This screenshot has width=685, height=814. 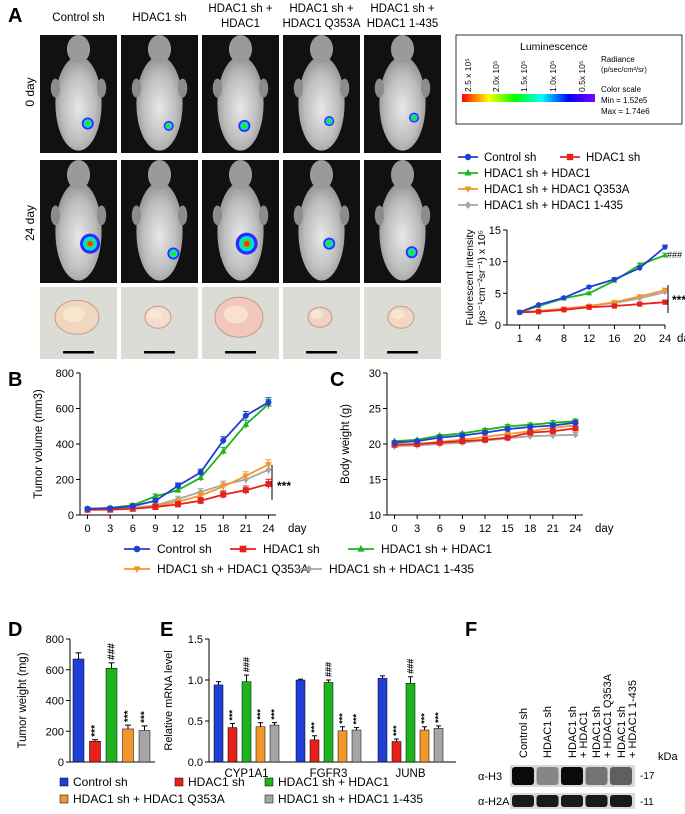 What do you see at coordinates (633, 719) in the screenshot?
I see `lane-label: + HDAC1 1-435` at bounding box center [633, 719].